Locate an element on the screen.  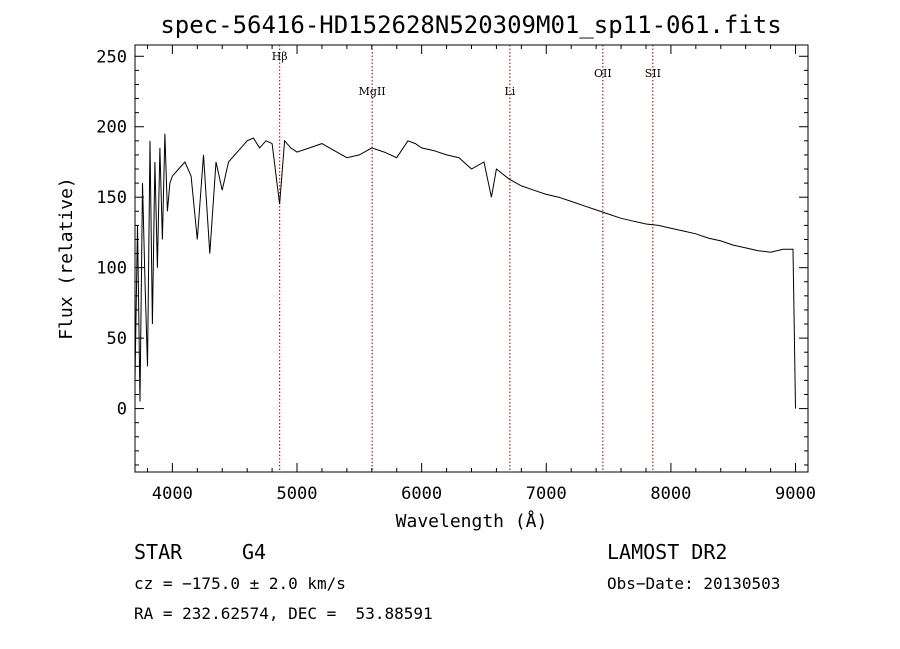
y-tick-label: 0 is located at coordinates (122, 410).